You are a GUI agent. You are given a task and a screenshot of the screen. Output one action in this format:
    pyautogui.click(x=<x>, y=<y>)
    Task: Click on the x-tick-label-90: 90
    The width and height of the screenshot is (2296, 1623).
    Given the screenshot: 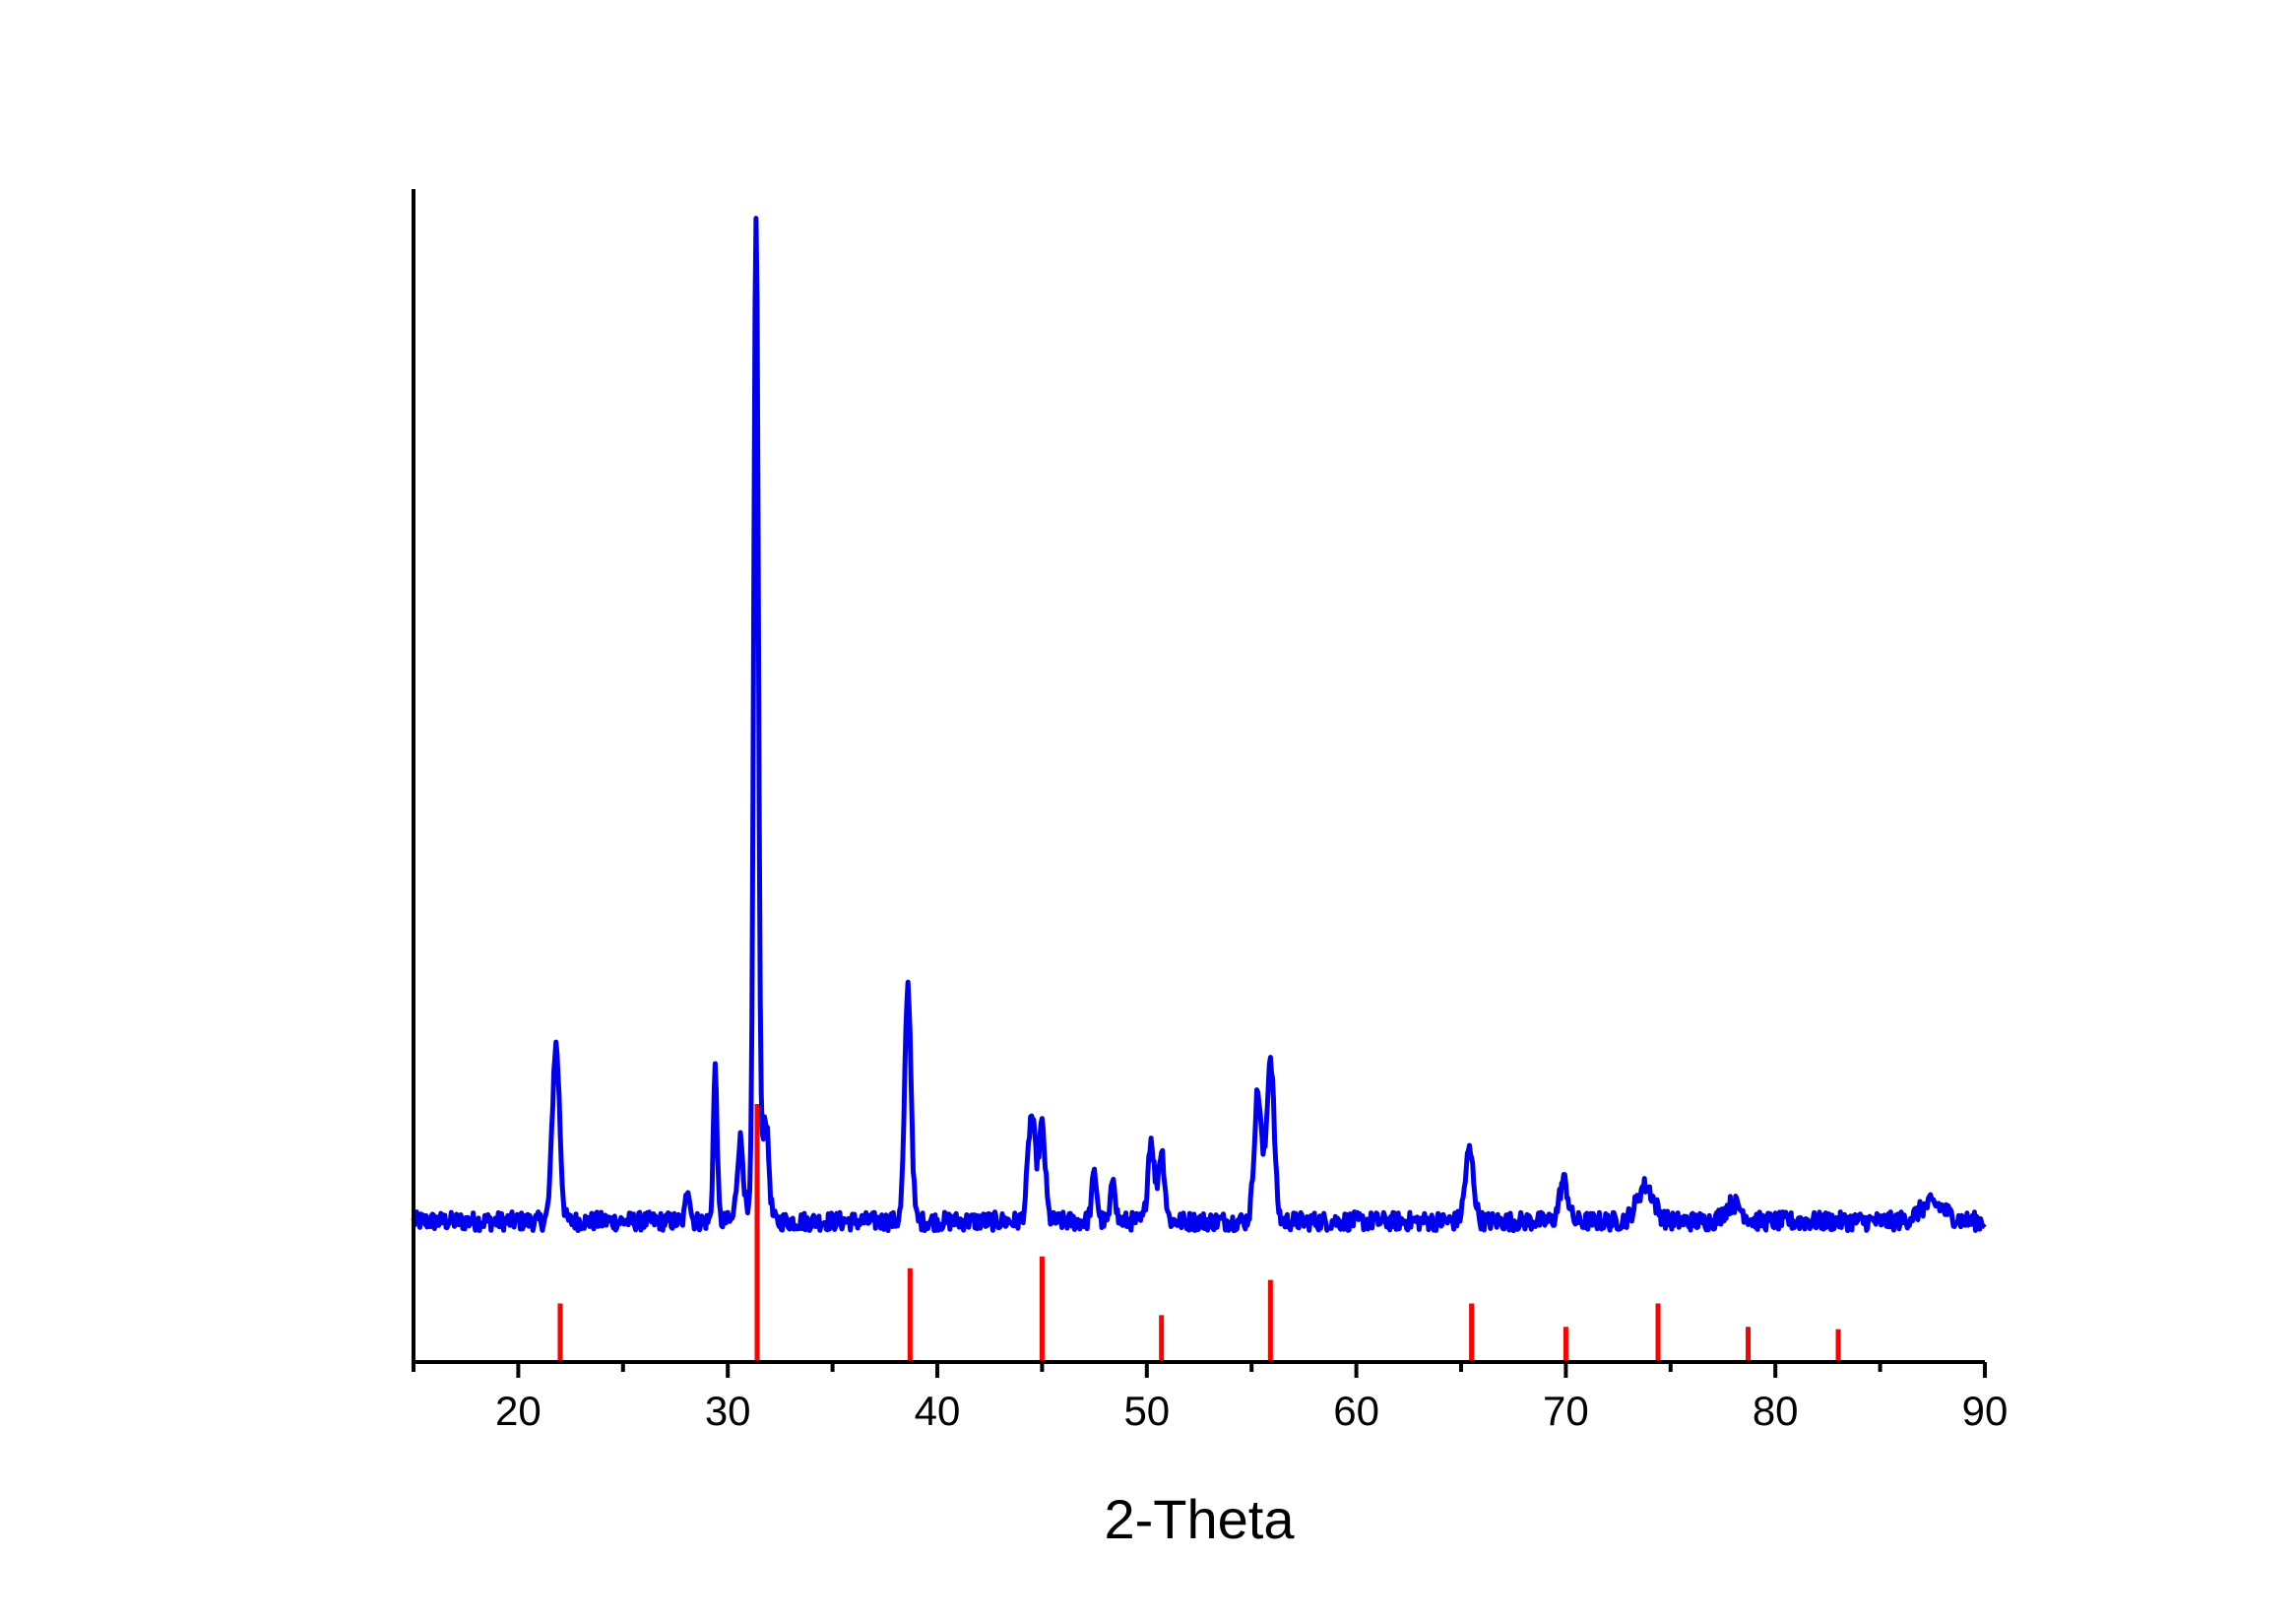 What is the action you would take?
    pyautogui.click(x=1985, y=1411)
    